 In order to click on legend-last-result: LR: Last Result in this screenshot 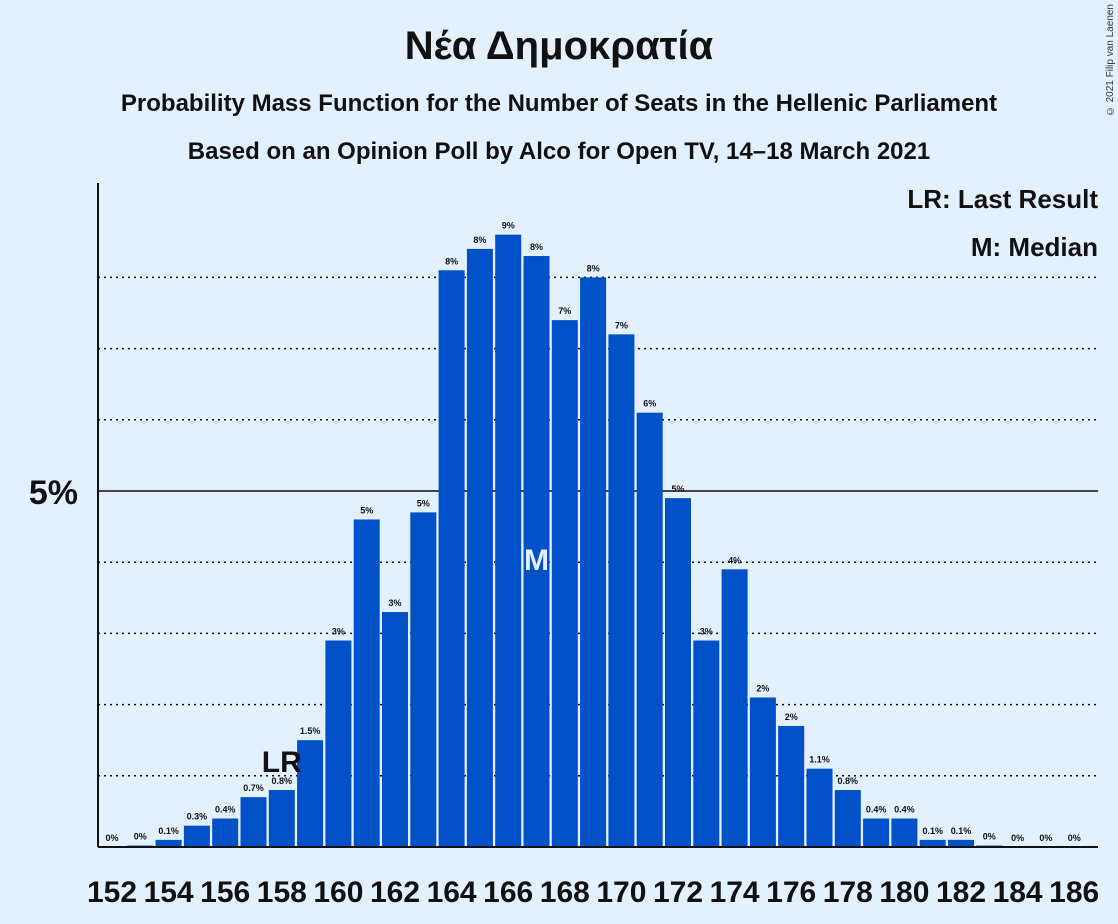, I will do `click(1002, 199)`.